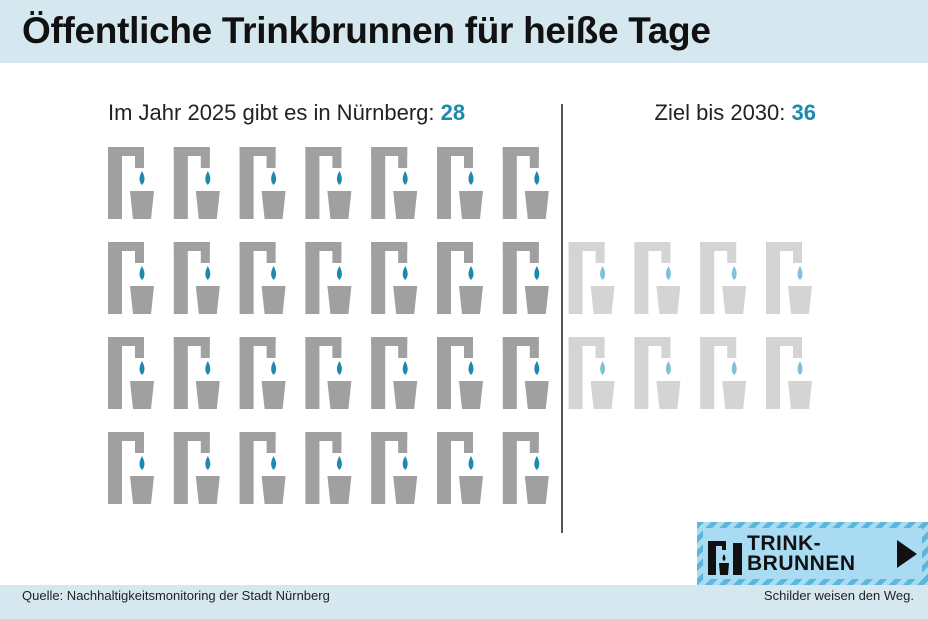 The image size is (928, 619). I want to click on chart-title: Öffentliche Trinkbrunnen für heiße Tage, so click(366, 30).